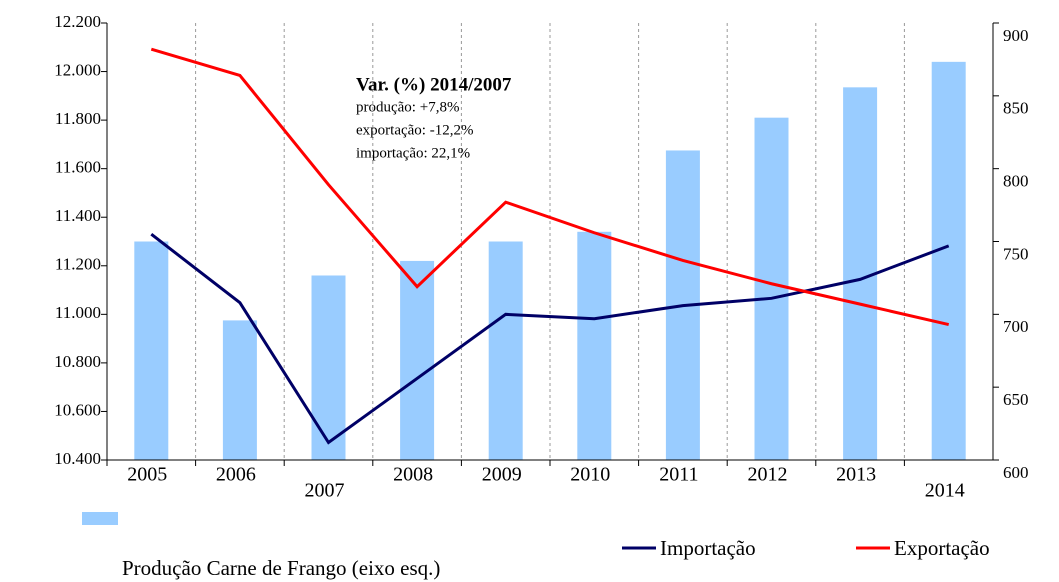  I want to click on x-tick-label: 2012, so click(768, 475).